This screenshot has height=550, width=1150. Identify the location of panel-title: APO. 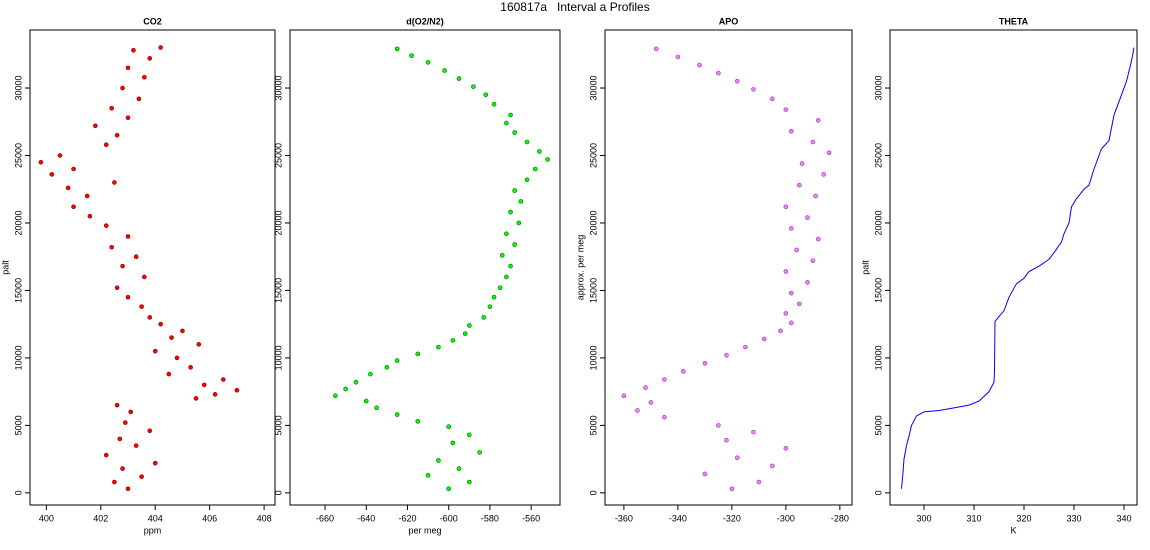
(729, 21).